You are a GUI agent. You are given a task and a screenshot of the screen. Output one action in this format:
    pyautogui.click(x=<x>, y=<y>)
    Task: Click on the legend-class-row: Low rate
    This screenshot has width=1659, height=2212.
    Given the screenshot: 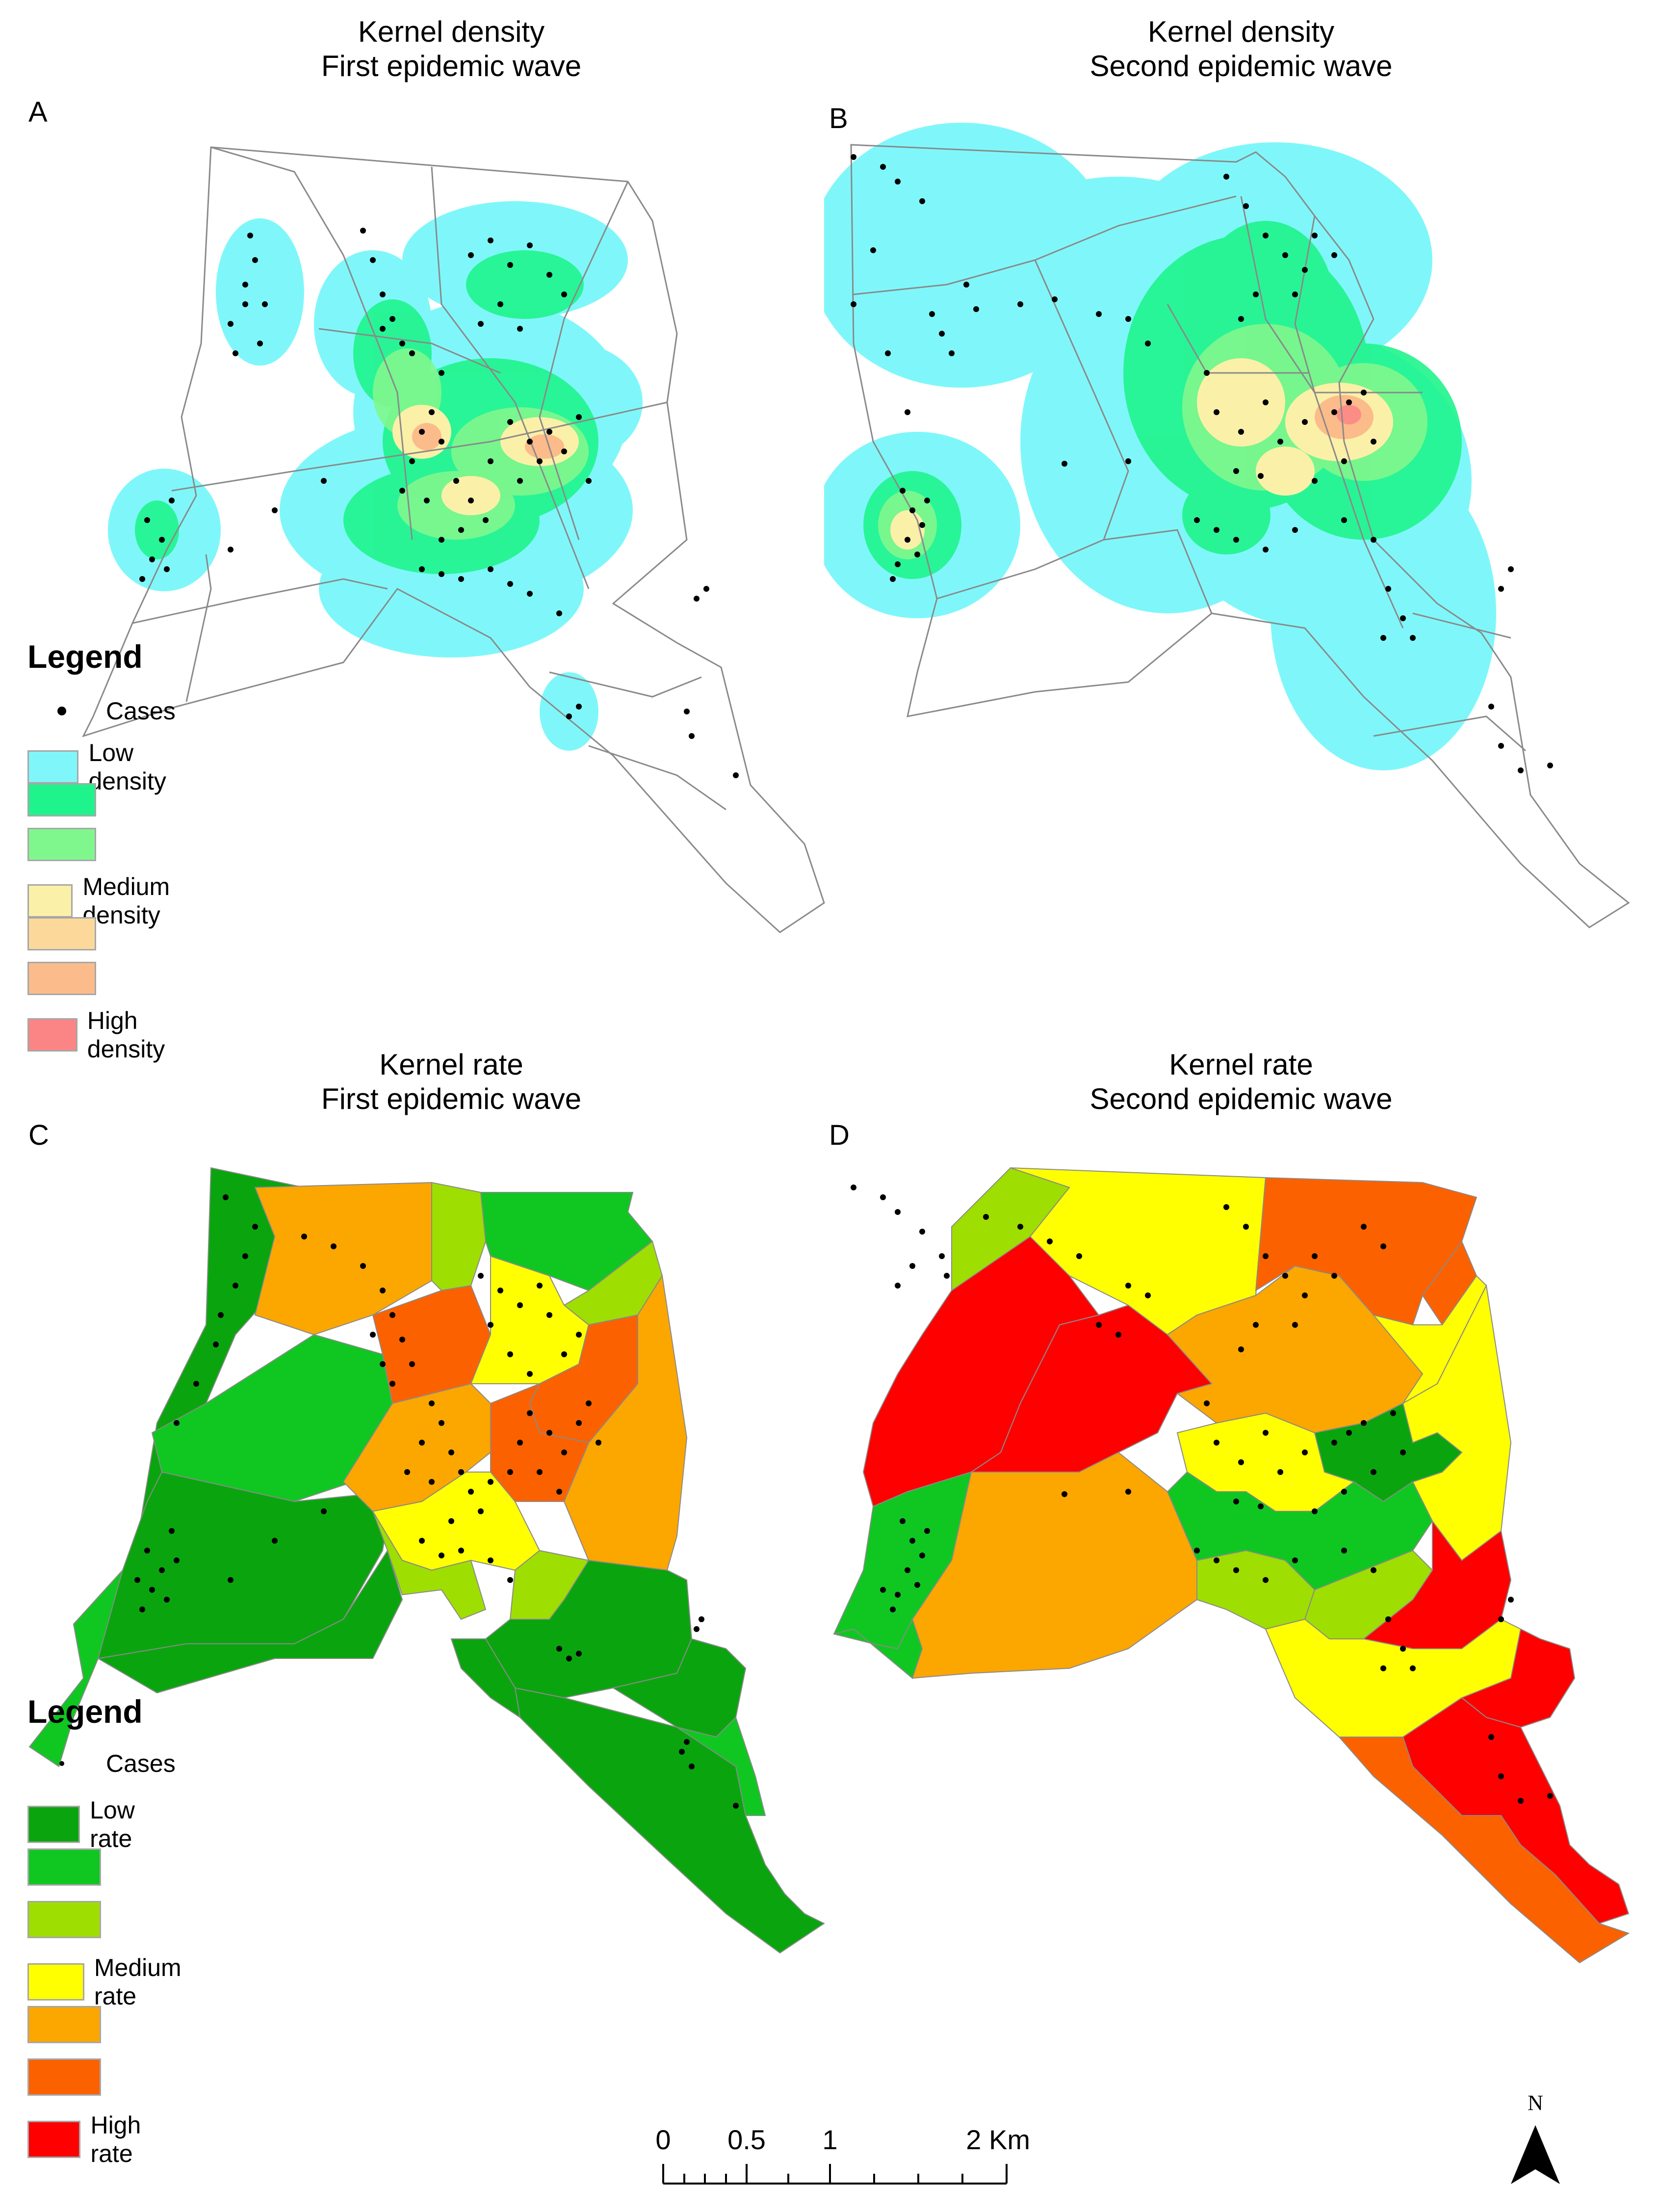 What is the action you would take?
    pyautogui.click(x=91, y=1825)
    